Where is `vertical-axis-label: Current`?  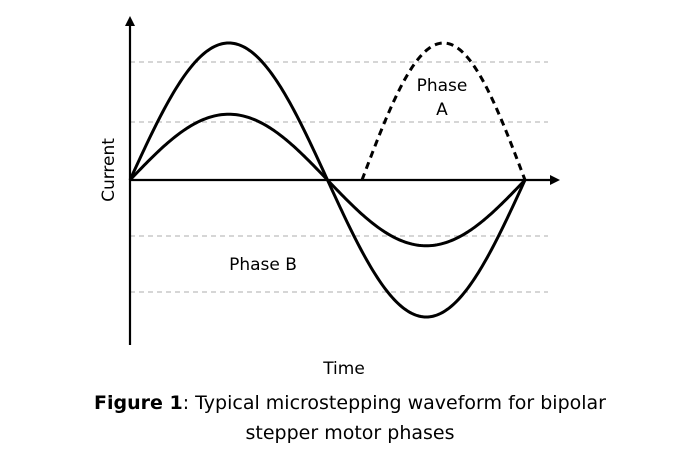
vertical-axis-label: Current is located at coordinates (109, 170).